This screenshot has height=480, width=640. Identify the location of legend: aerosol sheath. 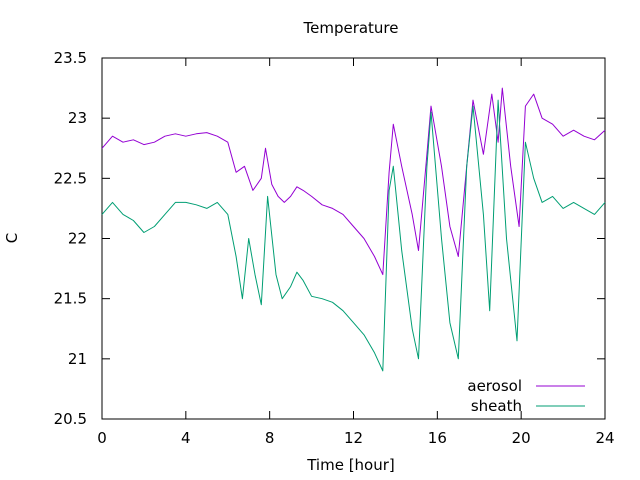
(526, 396).